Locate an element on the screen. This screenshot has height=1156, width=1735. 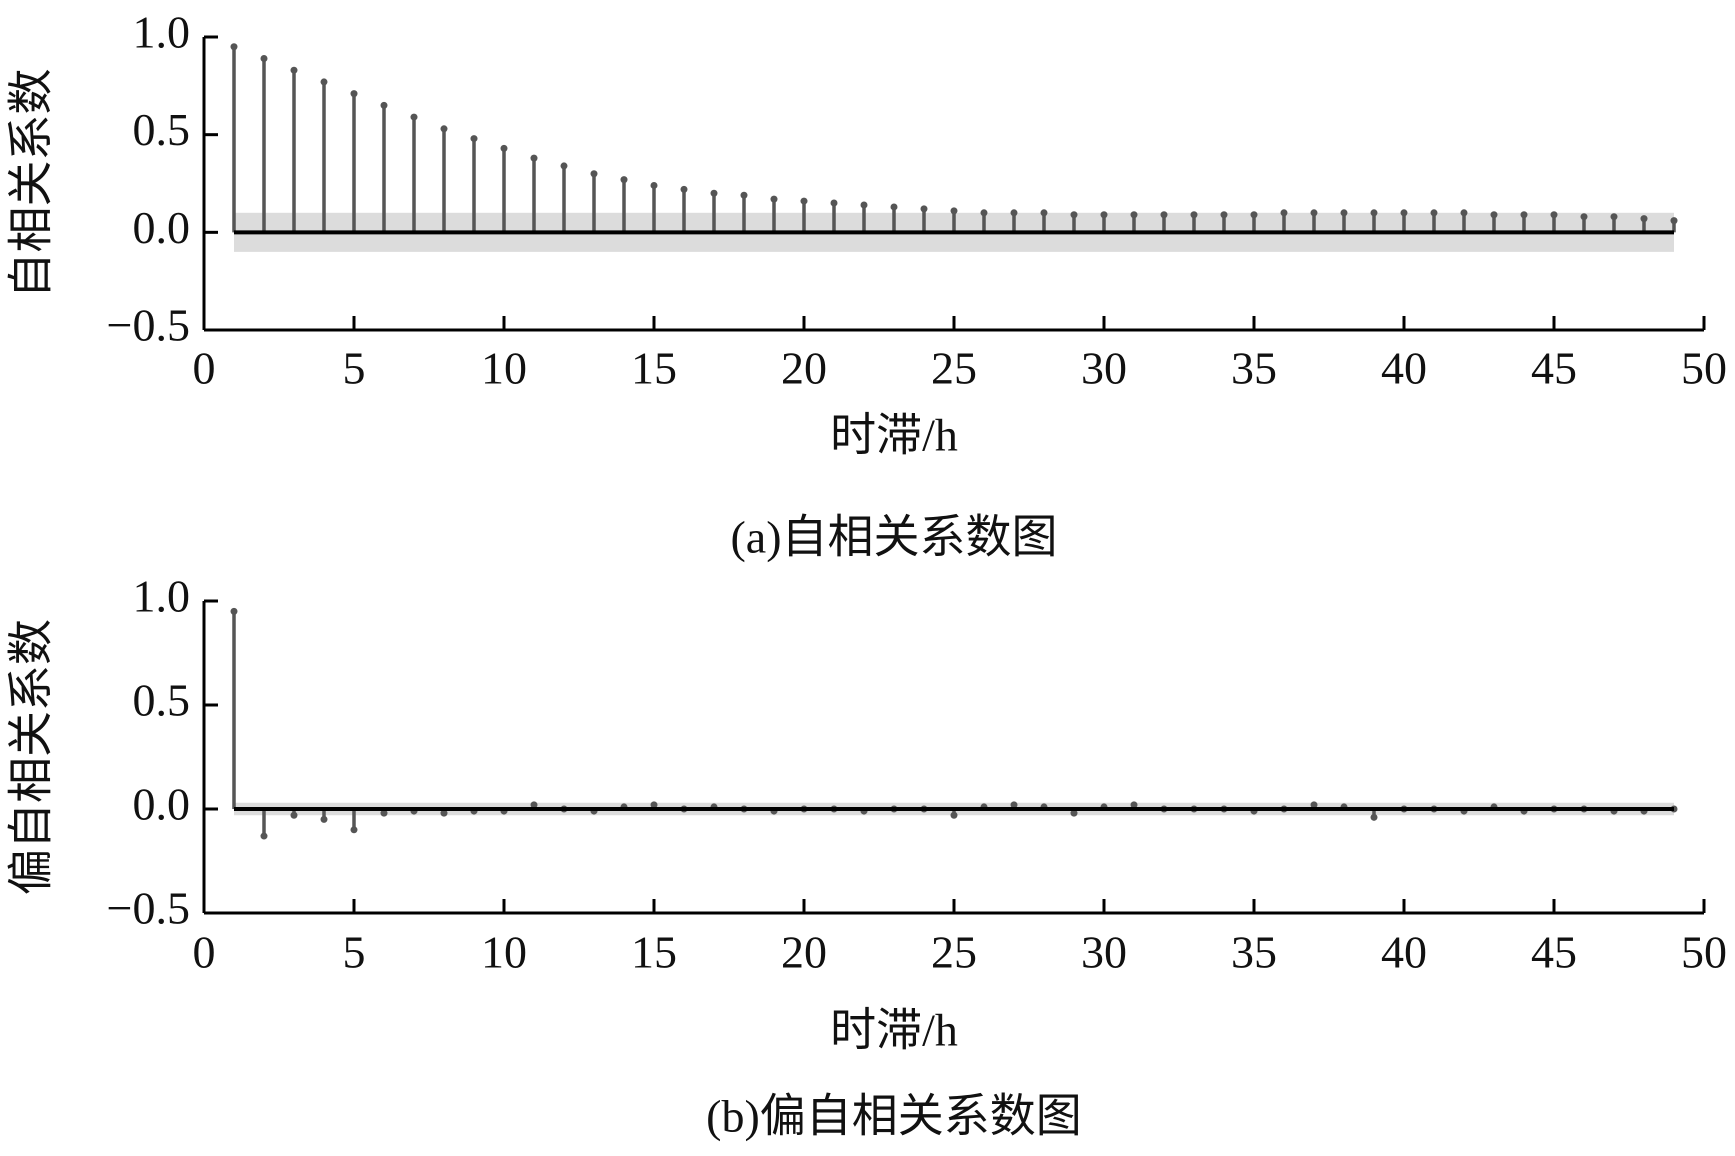
caption: (b)偏自相关系数图 is located at coordinates (894, 1116).